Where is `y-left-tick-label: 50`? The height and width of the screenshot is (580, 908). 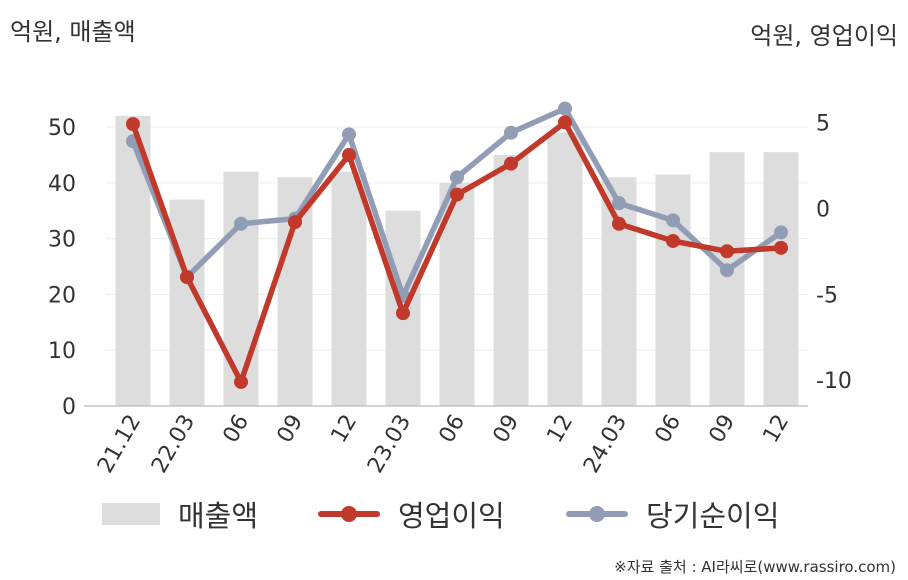 y-left-tick-label: 50 is located at coordinates (62, 128).